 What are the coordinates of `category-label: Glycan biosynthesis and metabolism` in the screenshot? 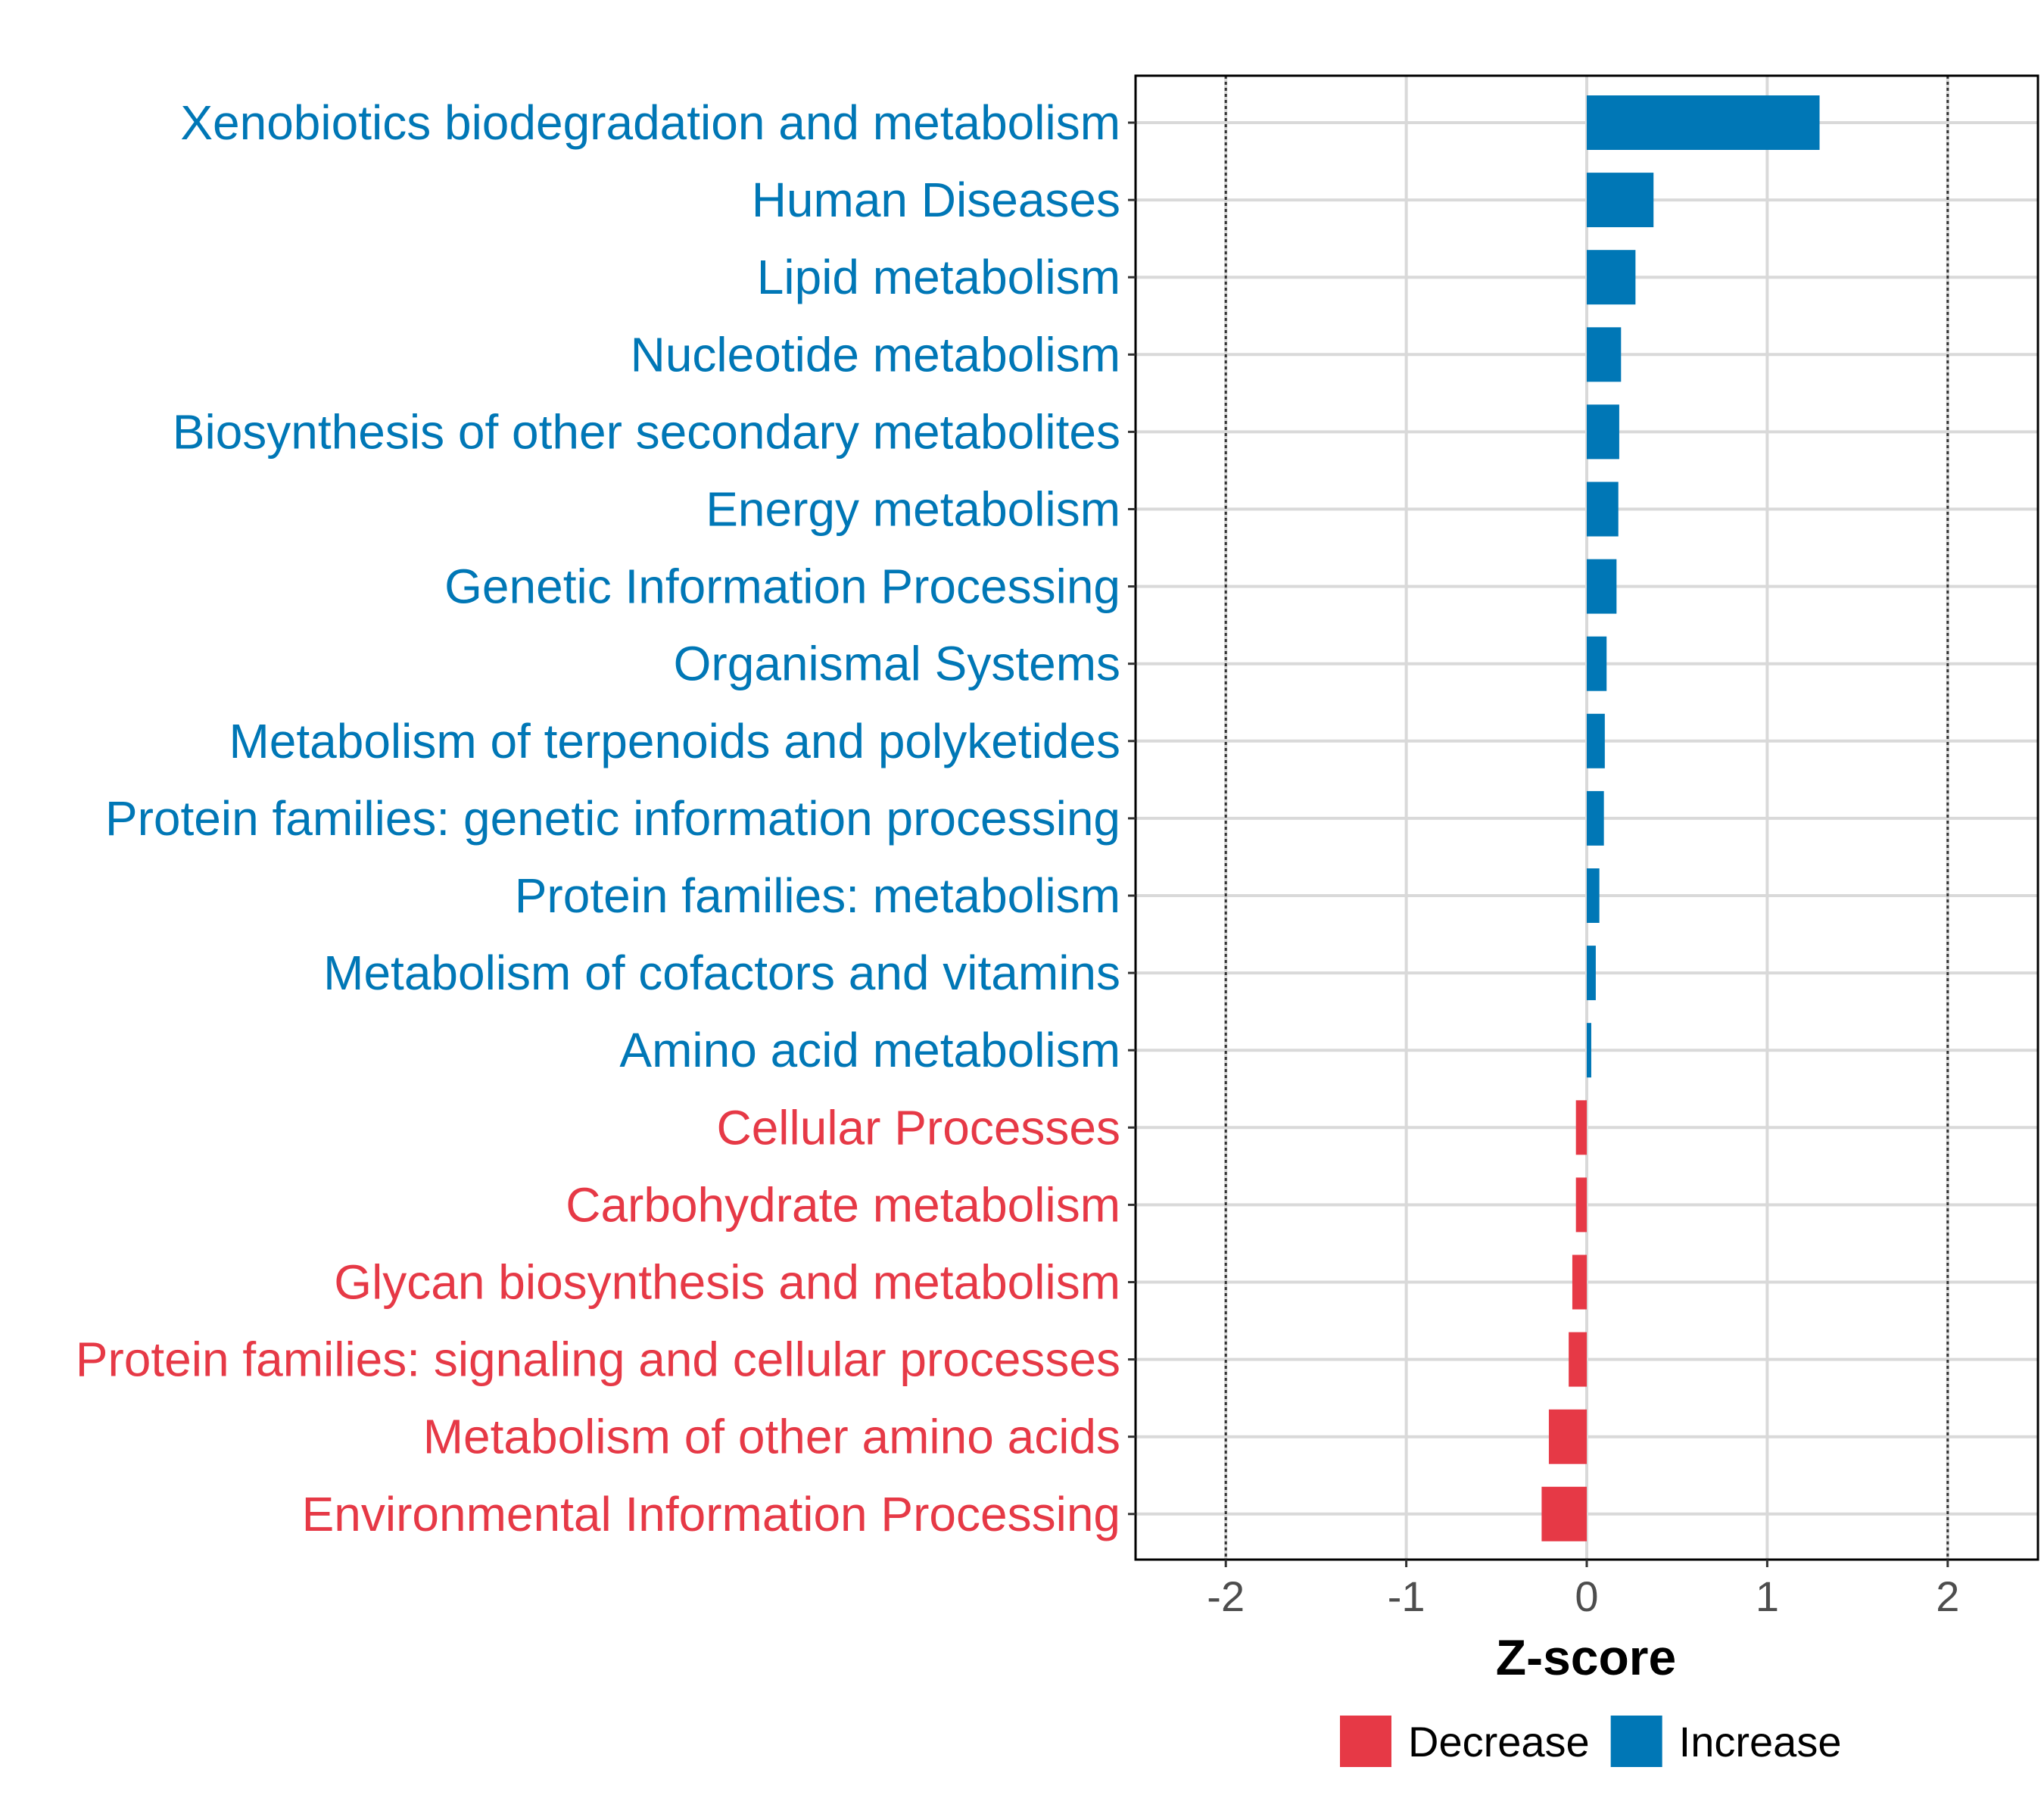 It's located at (727, 1282).